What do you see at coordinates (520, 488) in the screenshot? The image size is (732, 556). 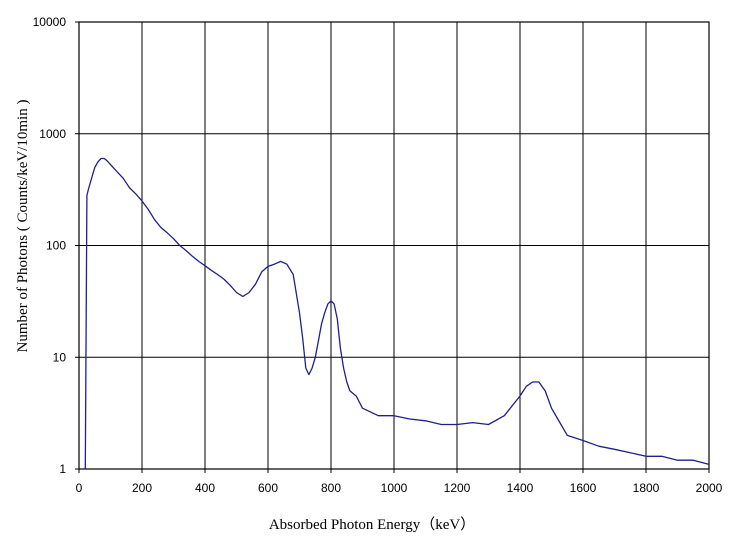 I see `x-tick-label: 1400` at bounding box center [520, 488].